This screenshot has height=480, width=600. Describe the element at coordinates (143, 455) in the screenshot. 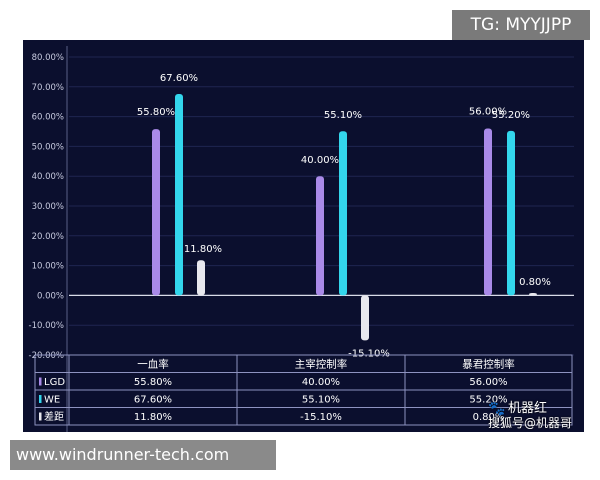

I see `site-banner: www.windrunner-tech.com` at that location.